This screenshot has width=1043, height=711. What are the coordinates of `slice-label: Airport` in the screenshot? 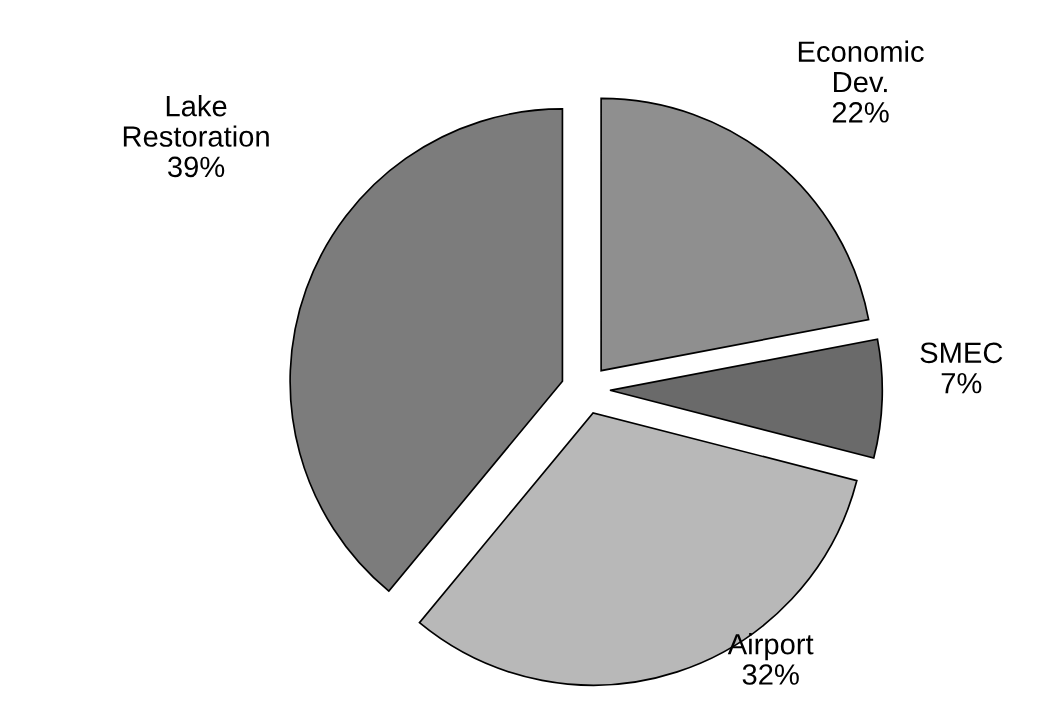 It's located at (770, 647).